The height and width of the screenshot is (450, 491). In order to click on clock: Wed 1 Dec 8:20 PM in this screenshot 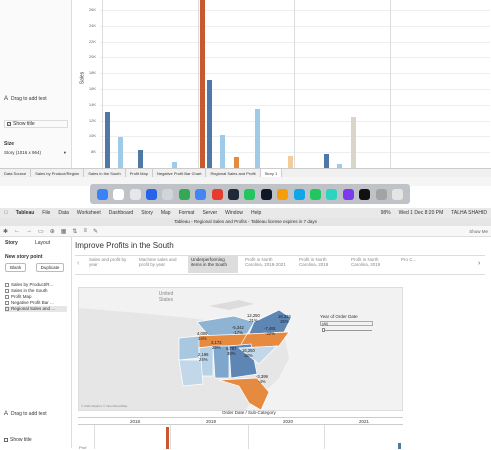, I will do `click(421, 213)`.